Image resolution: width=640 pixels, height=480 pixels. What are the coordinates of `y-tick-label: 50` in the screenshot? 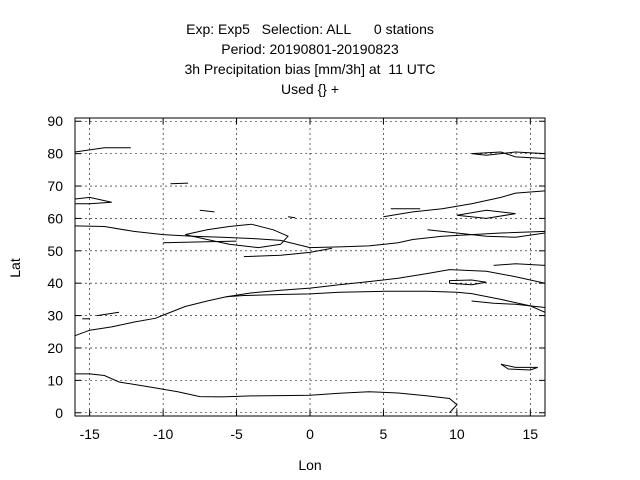 It's located at (55, 251).